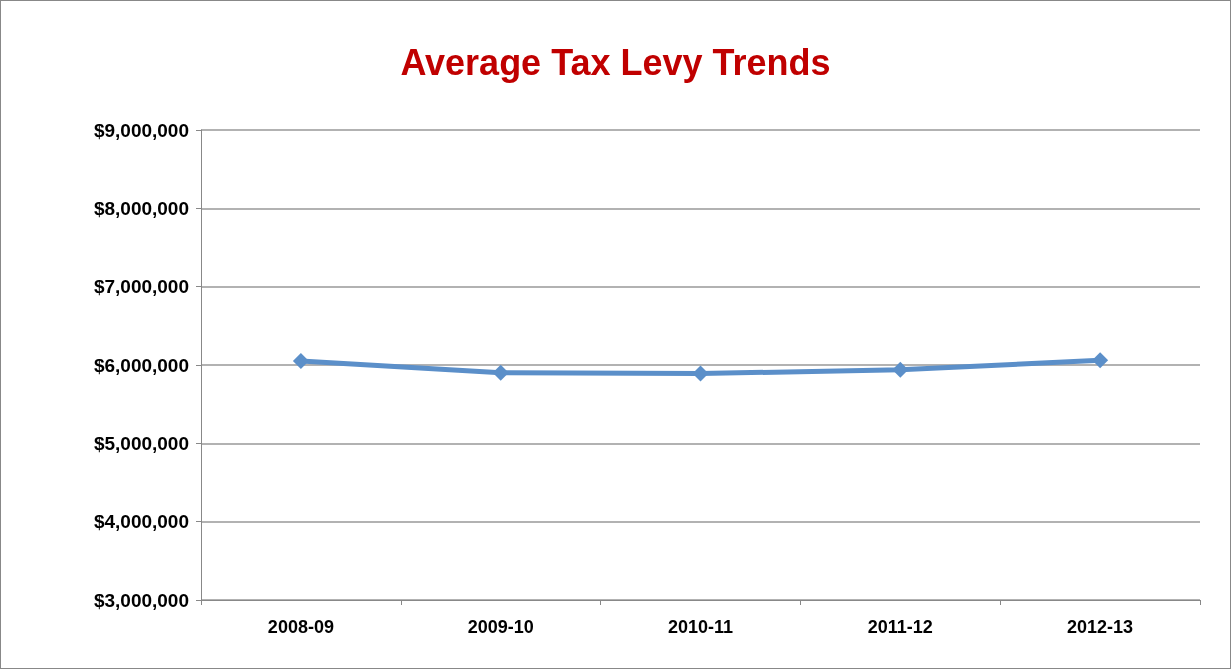 This screenshot has width=1231, height=669. I want to click on y-tick-label: $9,000,000, so click(141, 130).